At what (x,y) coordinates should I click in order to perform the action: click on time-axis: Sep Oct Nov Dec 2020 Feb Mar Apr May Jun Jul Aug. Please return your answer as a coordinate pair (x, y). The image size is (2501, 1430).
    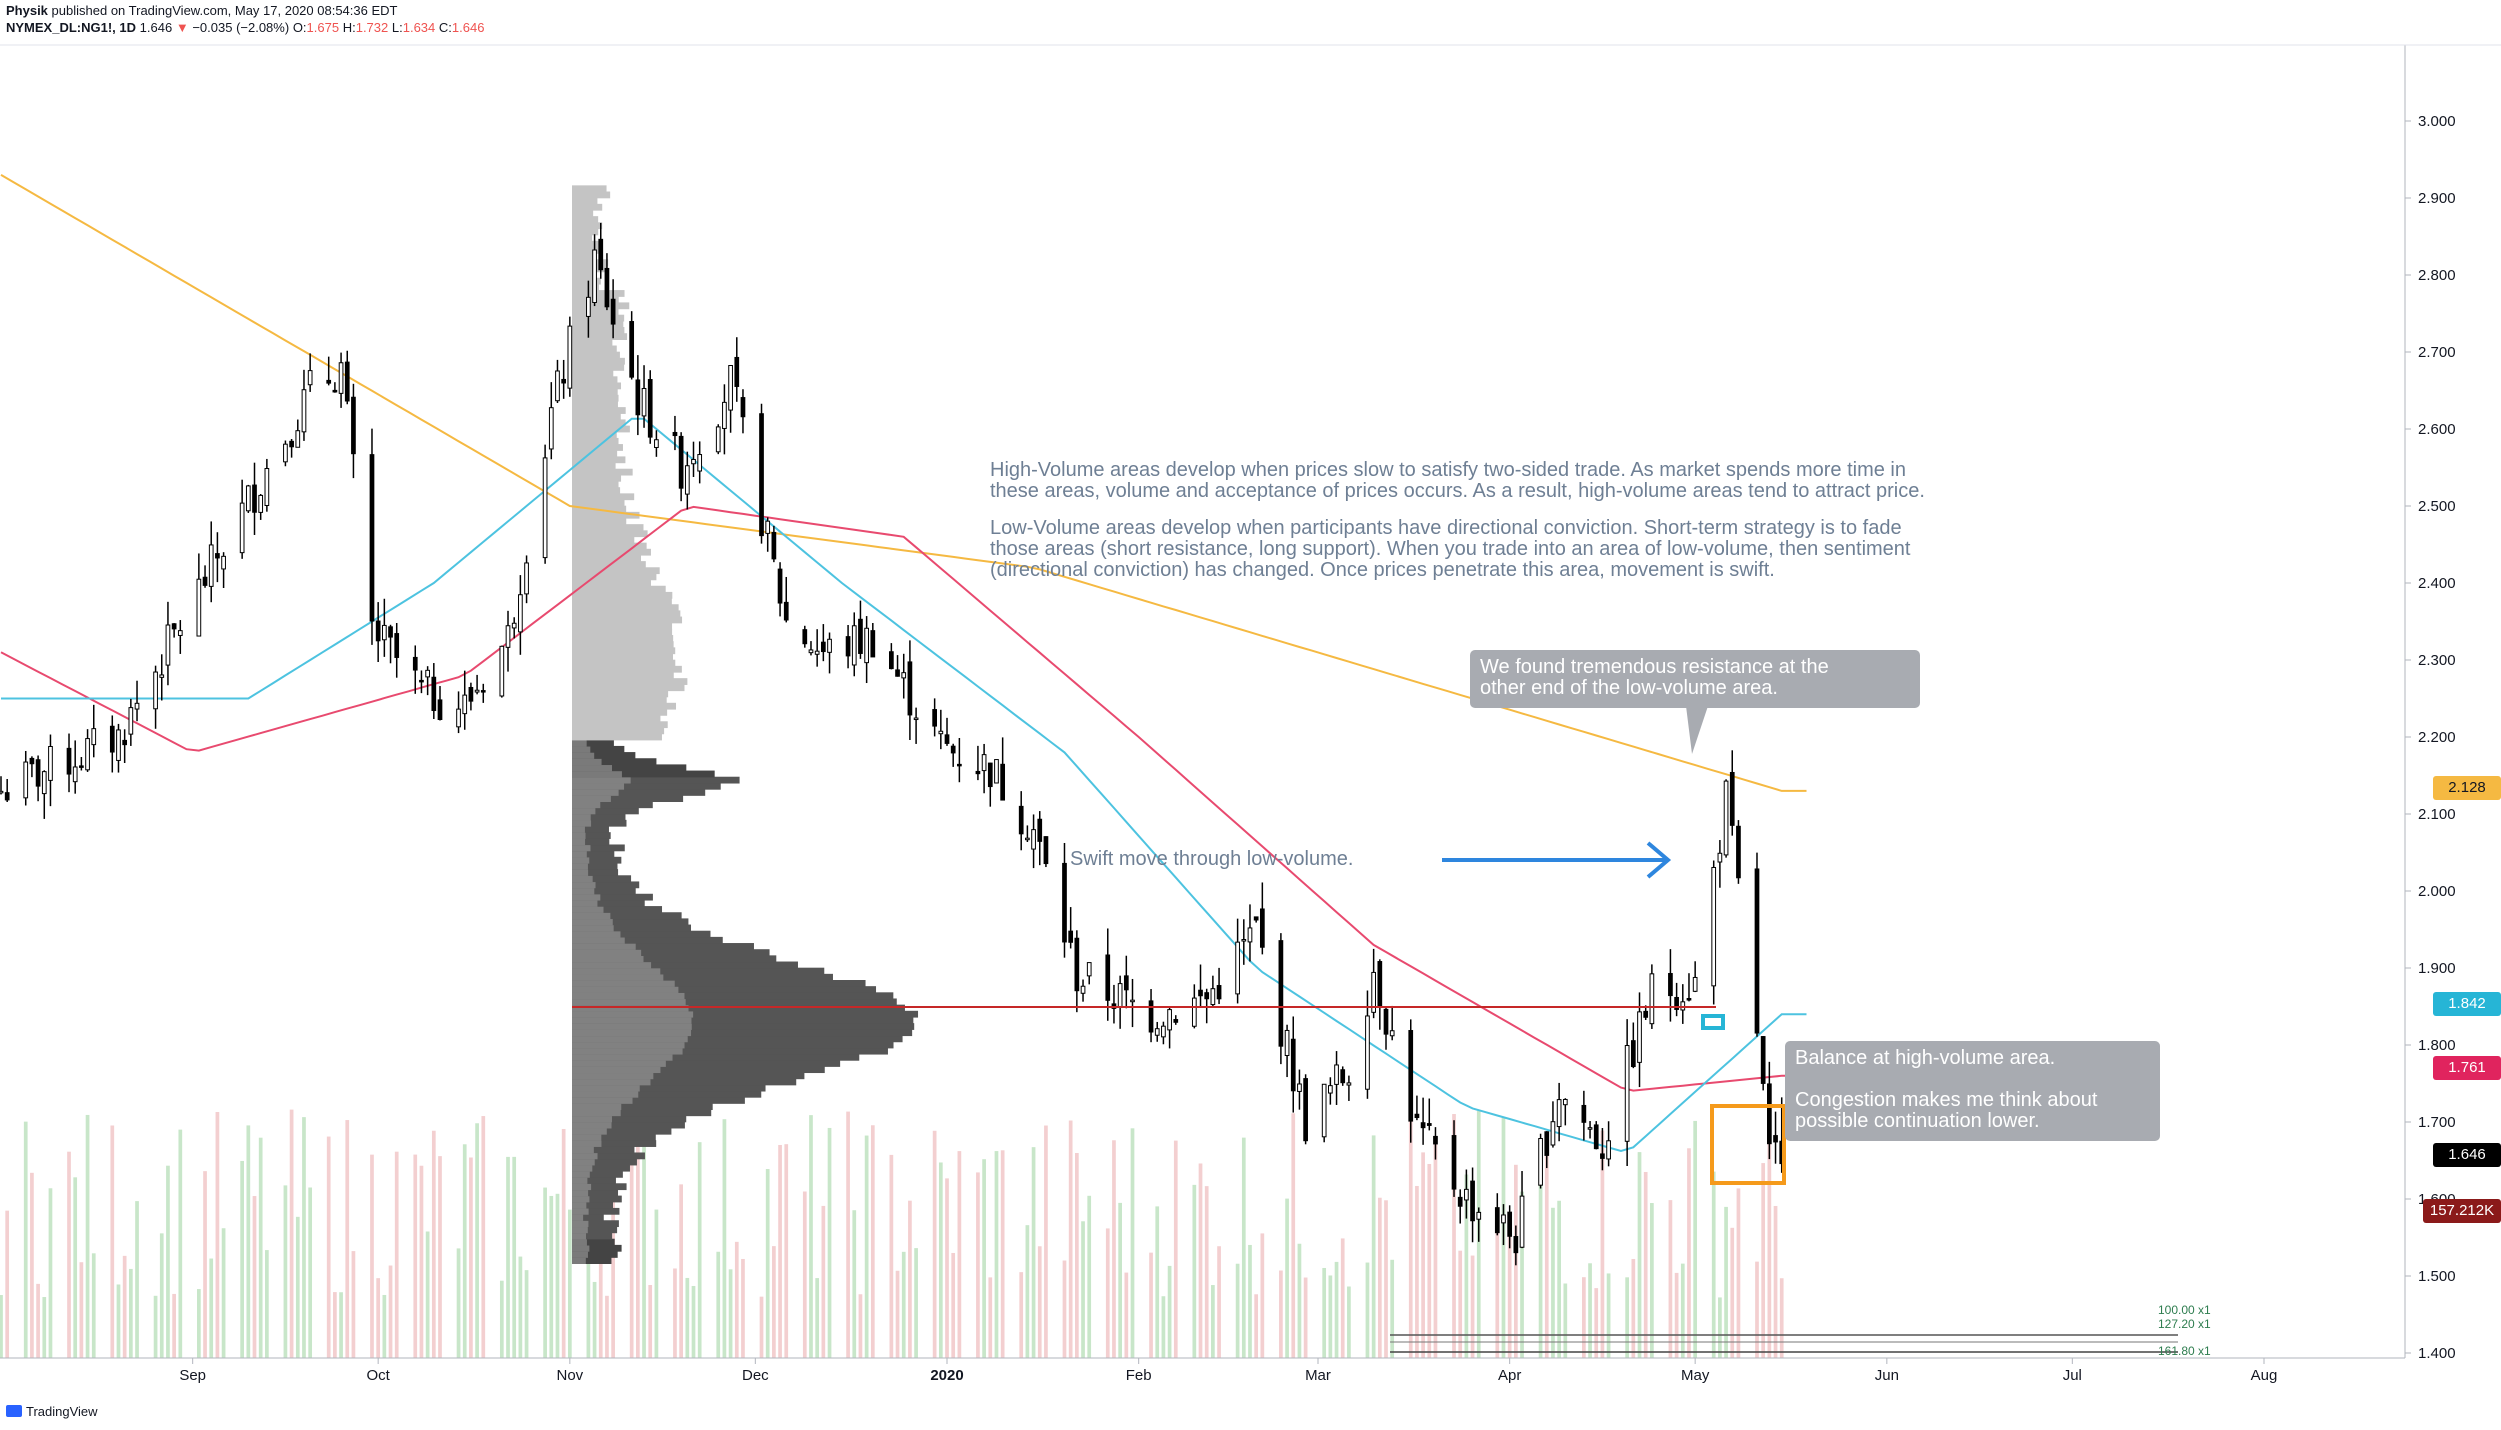
    Looking at the image, I should click on (1202, 1370).